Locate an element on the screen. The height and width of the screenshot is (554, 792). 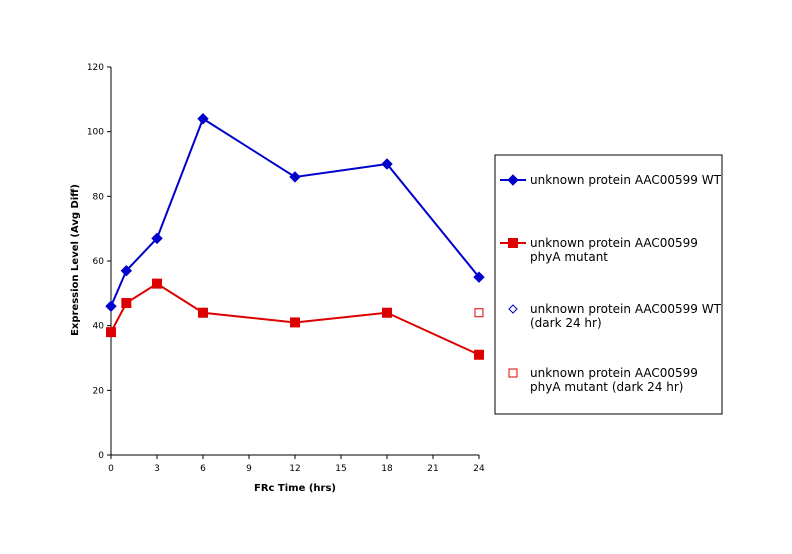
y-tick-label: 120 is located at coordinates (95, 68).